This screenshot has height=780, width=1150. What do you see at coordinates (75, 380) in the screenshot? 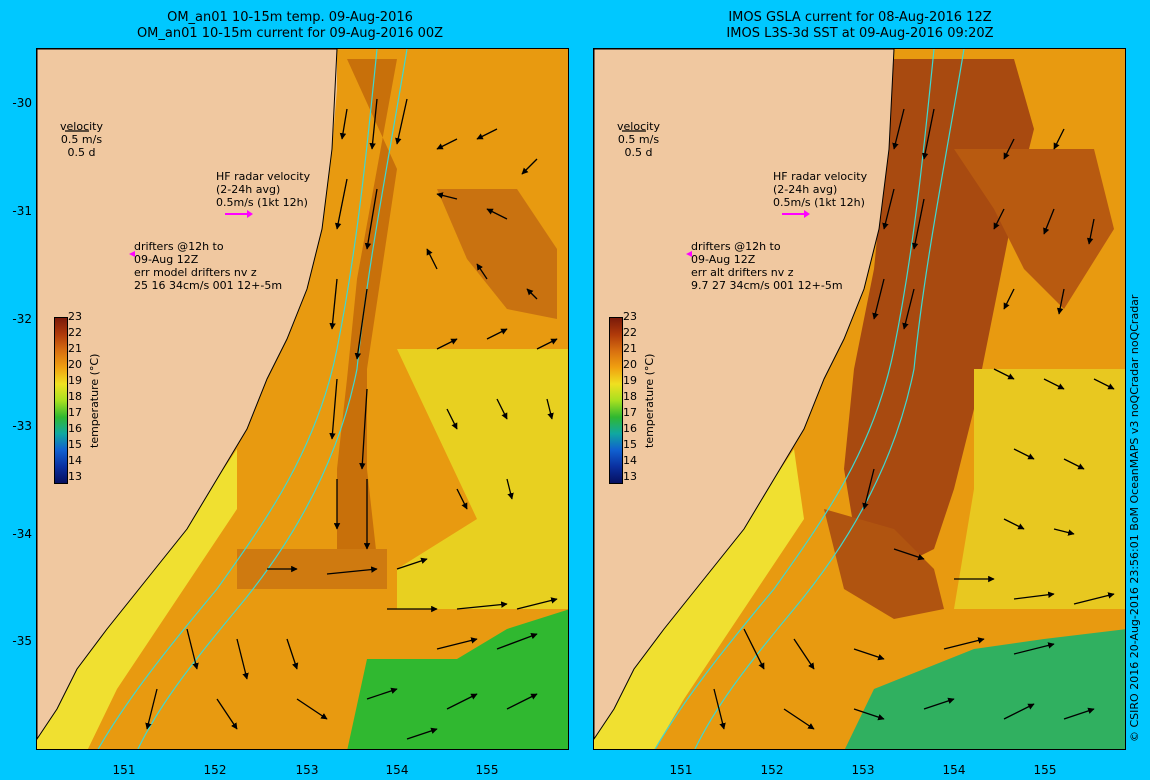
I see `left-cb-tick-19: 19` at bounding box center [75, 380].